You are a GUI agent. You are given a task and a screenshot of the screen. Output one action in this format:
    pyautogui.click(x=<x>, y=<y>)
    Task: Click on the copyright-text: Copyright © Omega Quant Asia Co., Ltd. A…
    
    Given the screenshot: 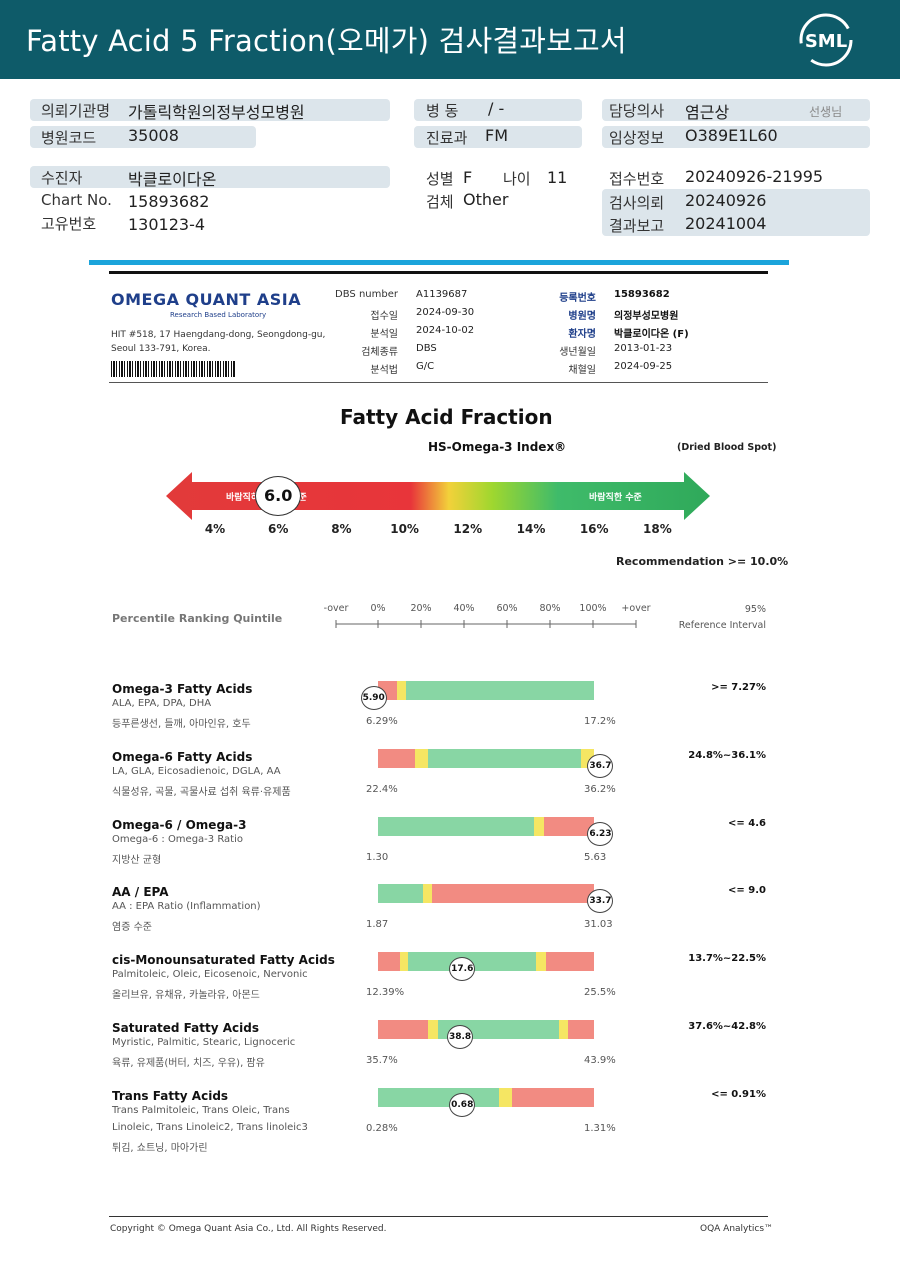 What is the action you would take?
    pyautogui.click(x=248, y=1229)
    